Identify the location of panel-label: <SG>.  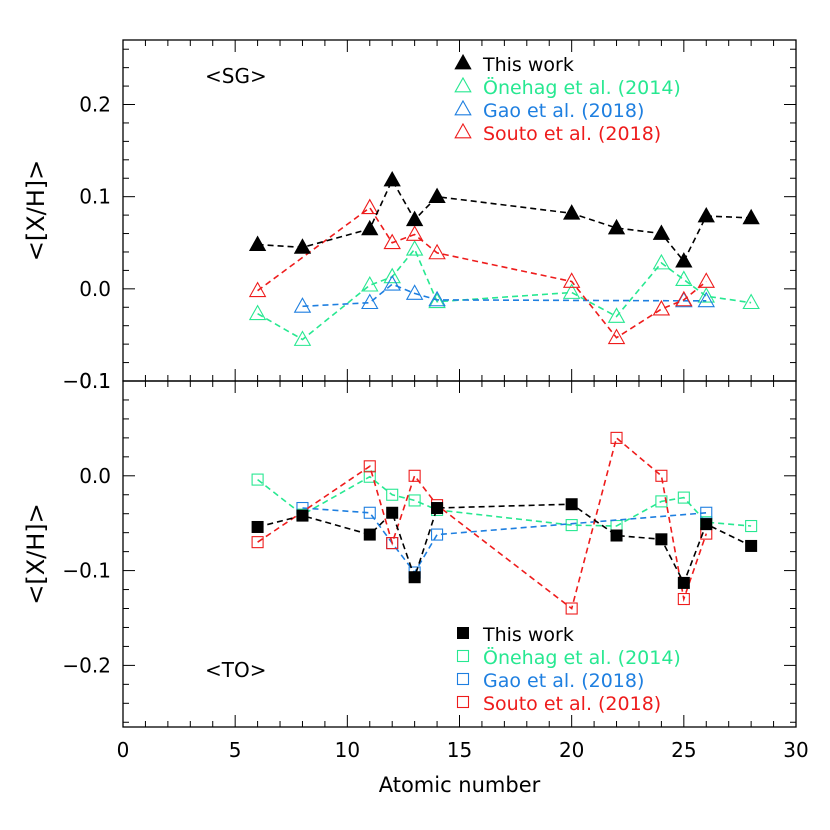
(236, 76).